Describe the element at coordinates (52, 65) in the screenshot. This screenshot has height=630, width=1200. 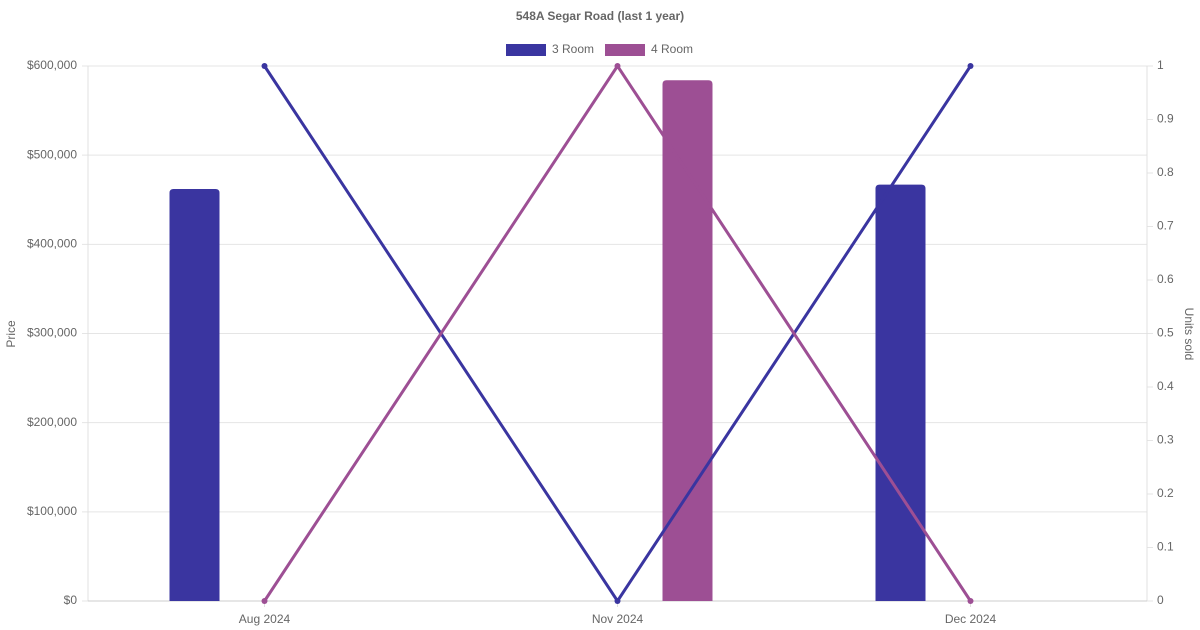
I see `y-tick-label: $600,000` at that location.